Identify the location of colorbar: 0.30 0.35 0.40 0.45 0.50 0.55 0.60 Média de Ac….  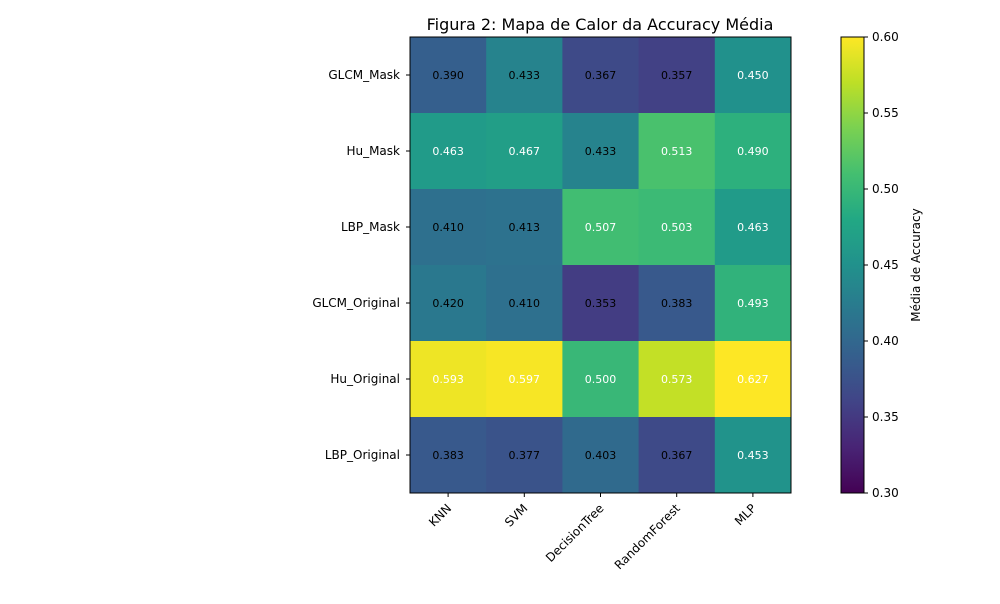
(881, 265).